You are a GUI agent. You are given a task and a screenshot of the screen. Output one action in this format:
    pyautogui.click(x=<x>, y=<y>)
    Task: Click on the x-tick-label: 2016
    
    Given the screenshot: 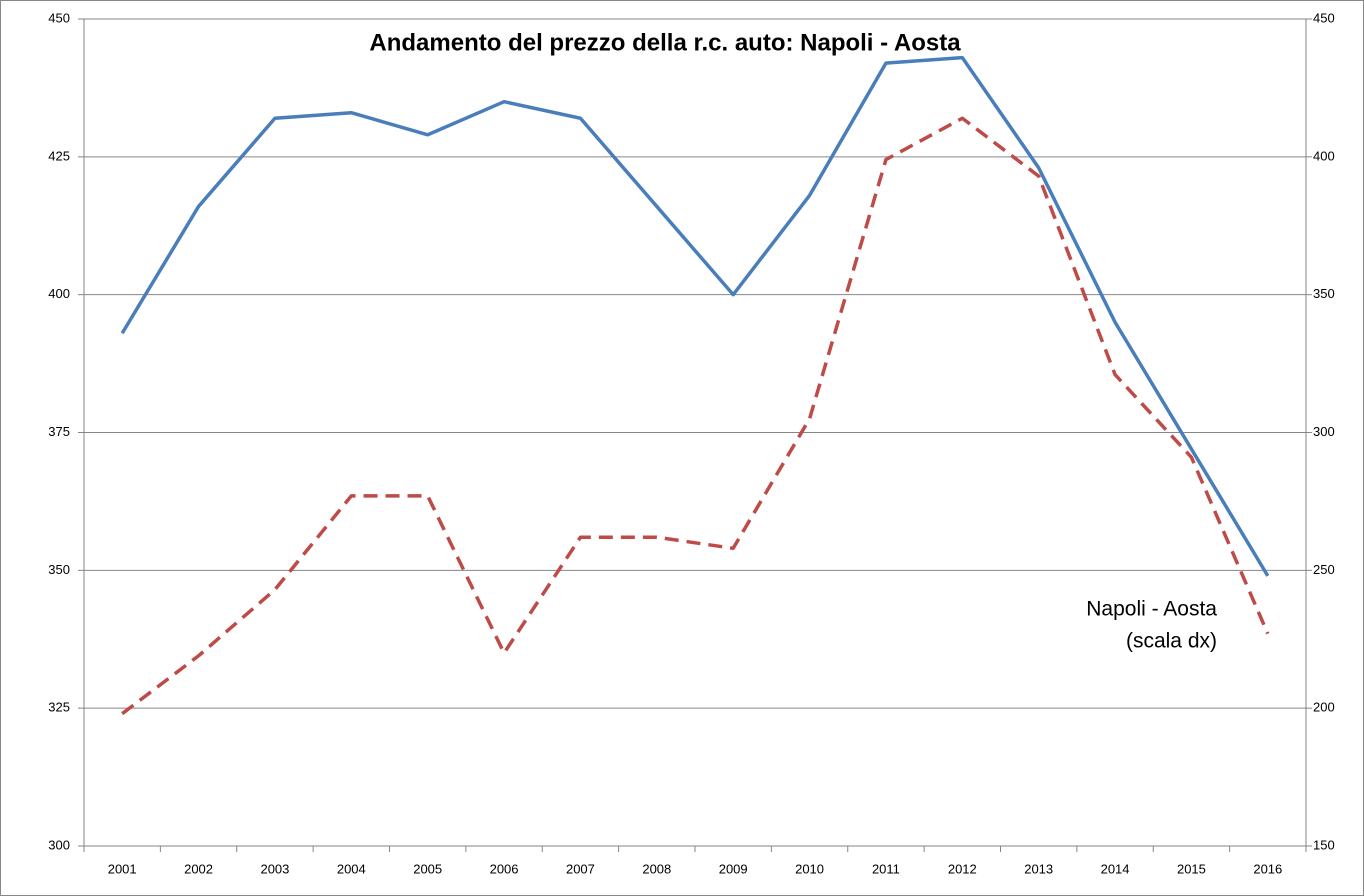 What is the action you would take?
    pyautogui.click(x=1267, y=868)
    